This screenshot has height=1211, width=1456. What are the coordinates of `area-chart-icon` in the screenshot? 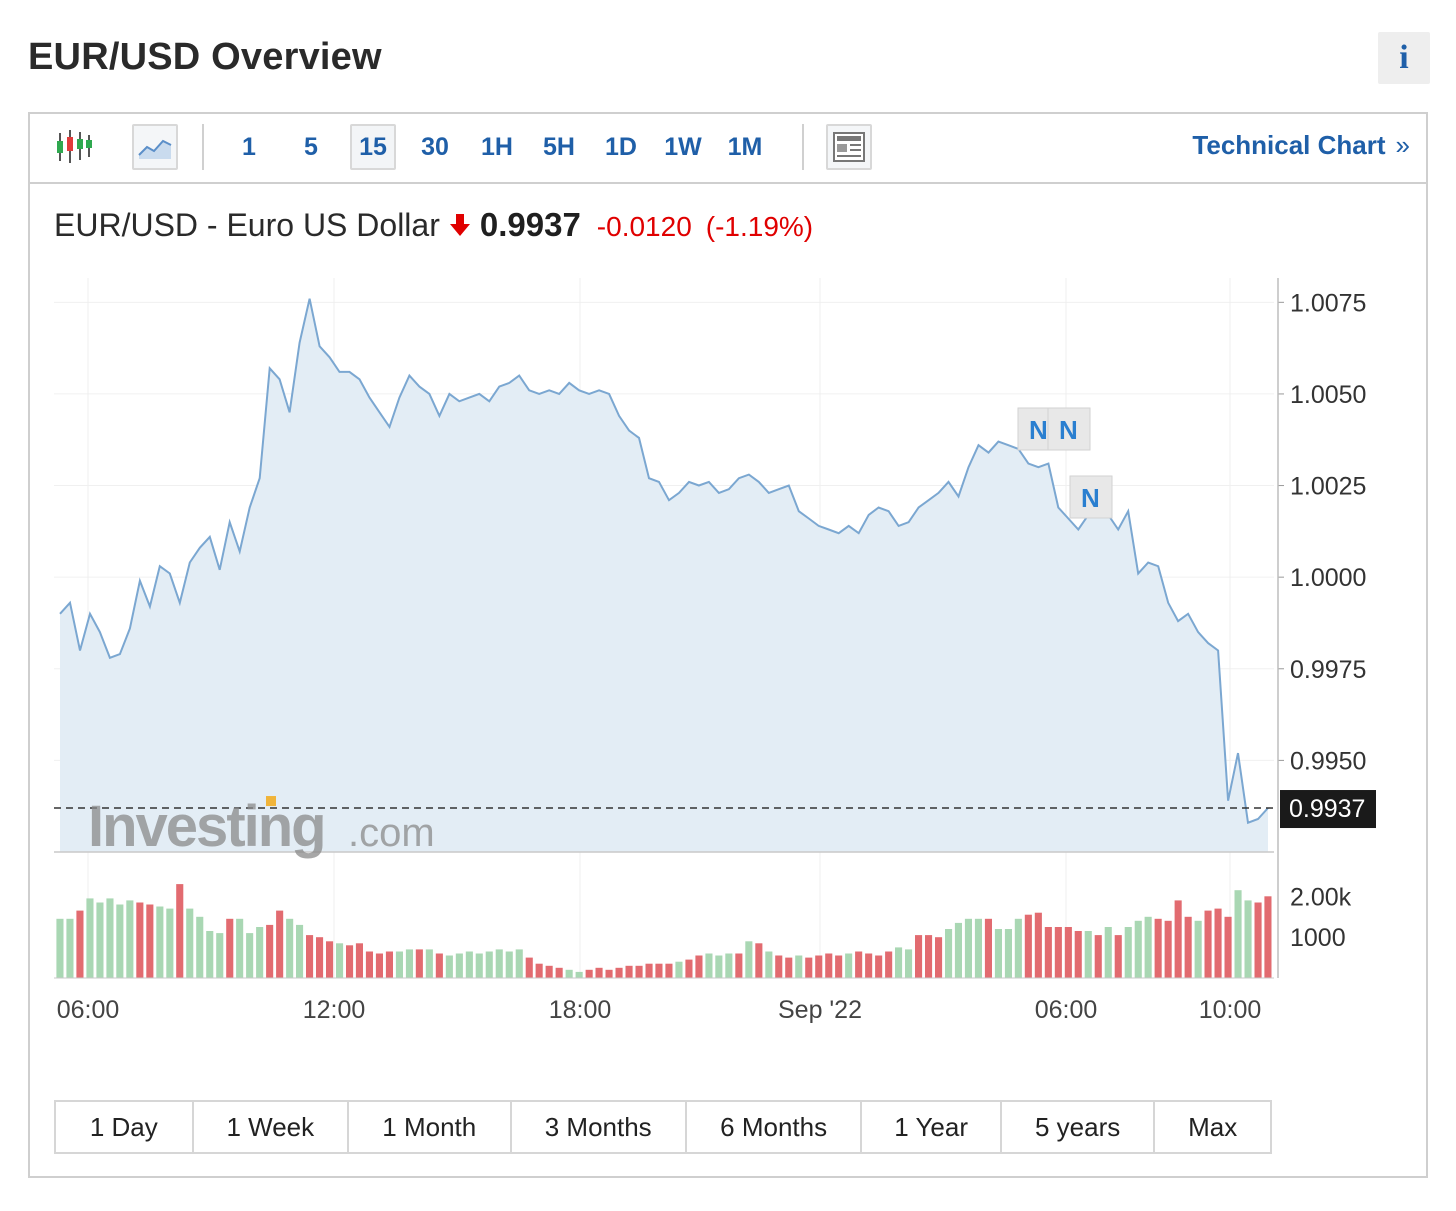 It's located at (155, 149).